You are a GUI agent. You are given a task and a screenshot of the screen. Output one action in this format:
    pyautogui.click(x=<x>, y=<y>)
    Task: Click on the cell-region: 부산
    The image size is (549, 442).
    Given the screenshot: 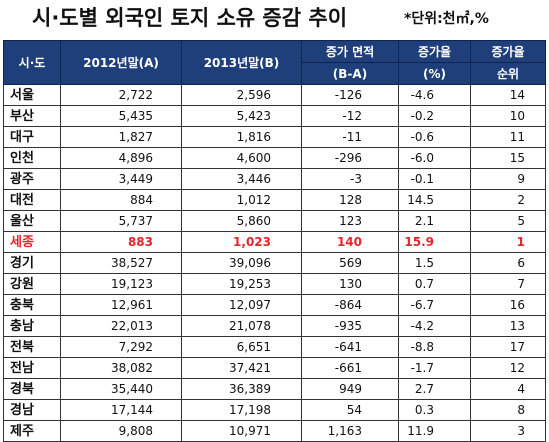 What is the action you would take?
    pyautogui.click(x=32, y=116)
    